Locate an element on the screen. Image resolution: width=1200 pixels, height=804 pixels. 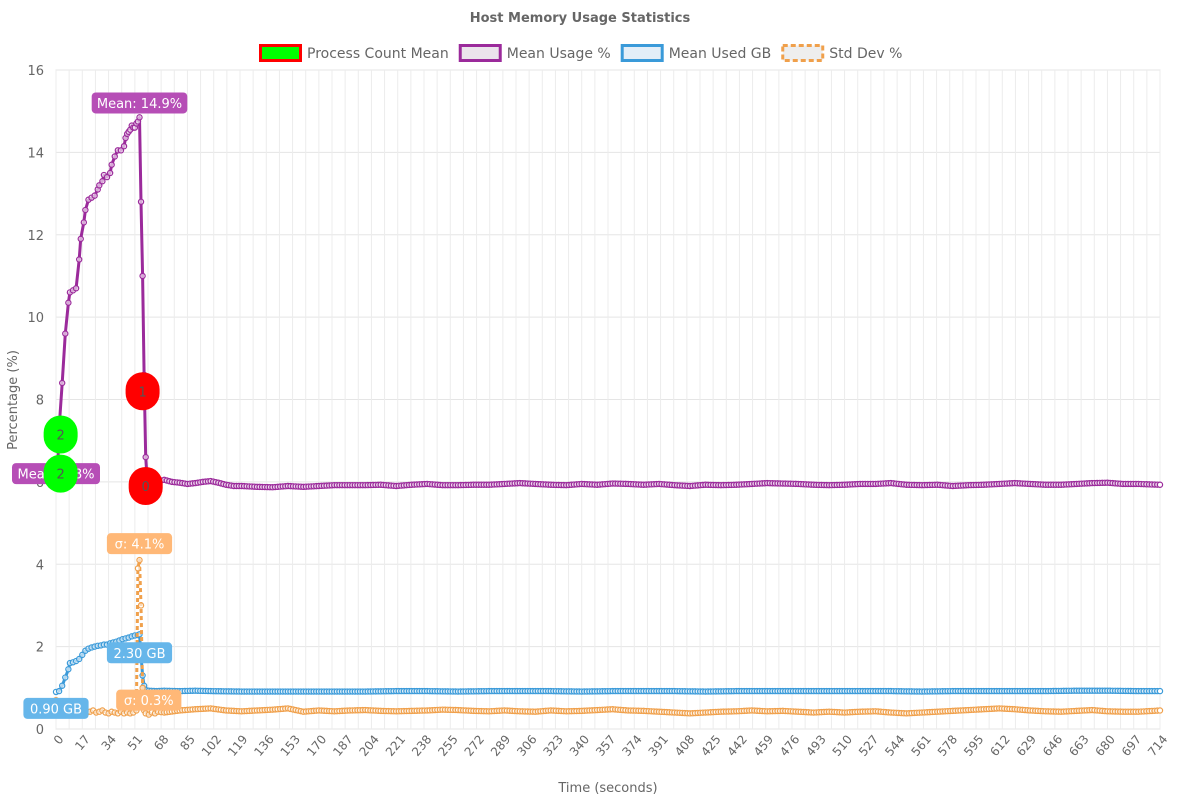
y-tick-label: 12 is located at coordinates (35, 236).